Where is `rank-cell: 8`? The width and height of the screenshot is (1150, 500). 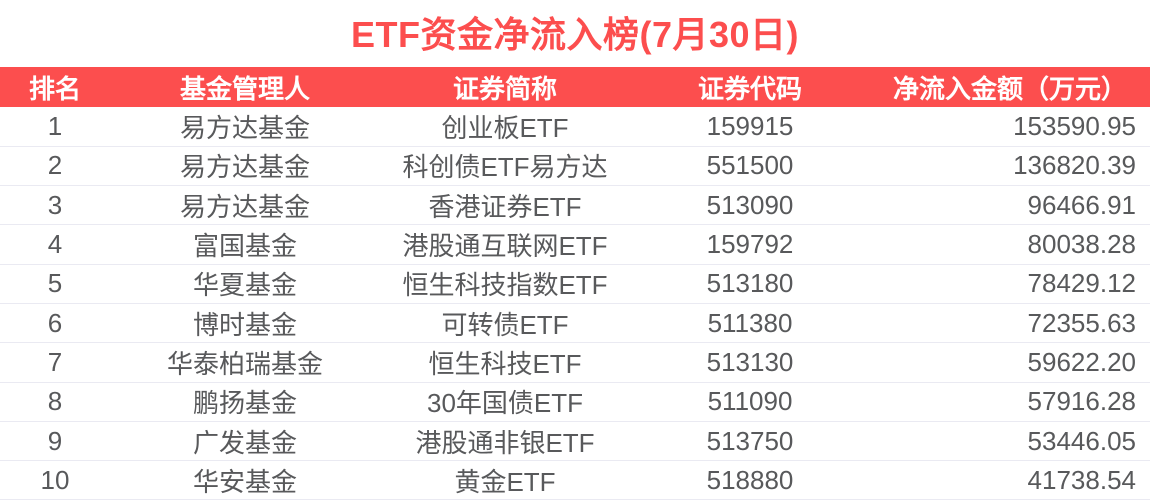 rank-cell: 8 is located at coordinates (55, 402).